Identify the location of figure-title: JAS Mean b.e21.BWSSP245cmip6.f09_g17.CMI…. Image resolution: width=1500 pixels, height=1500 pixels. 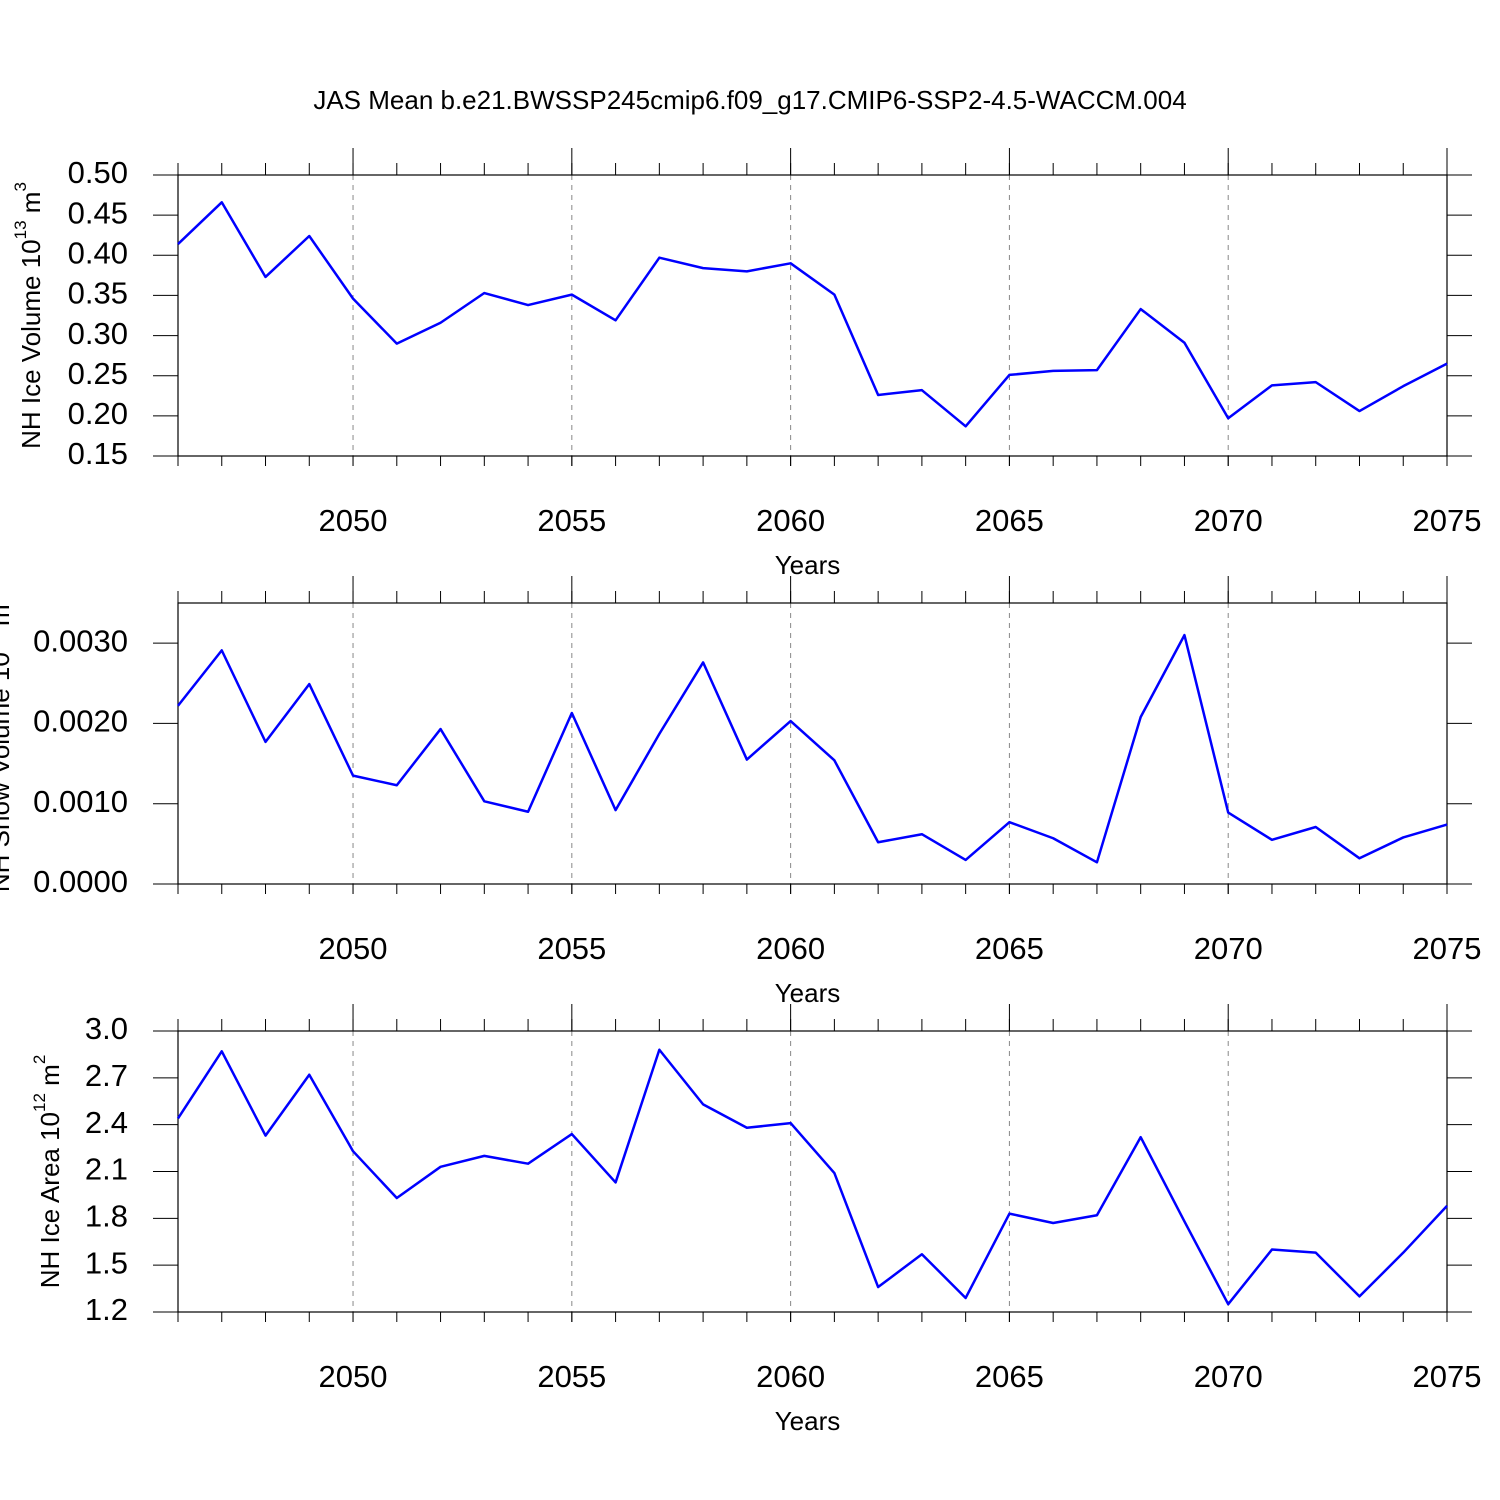
(749, 100).